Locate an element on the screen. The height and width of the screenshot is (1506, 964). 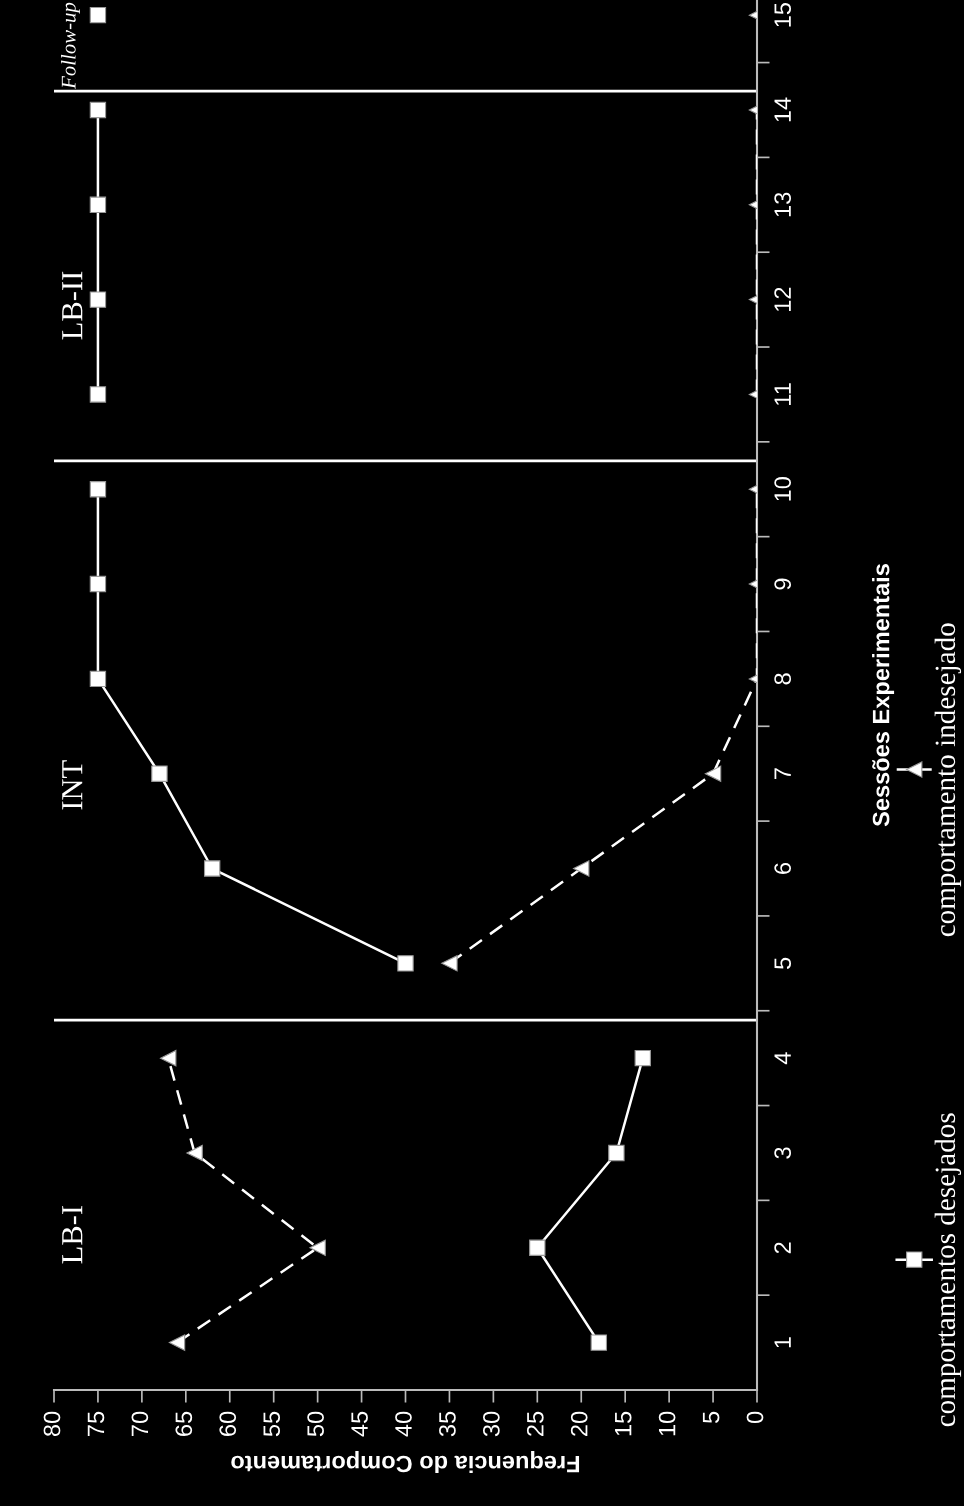
x-tick-label: 70 is located at coordinates (140, 1423).